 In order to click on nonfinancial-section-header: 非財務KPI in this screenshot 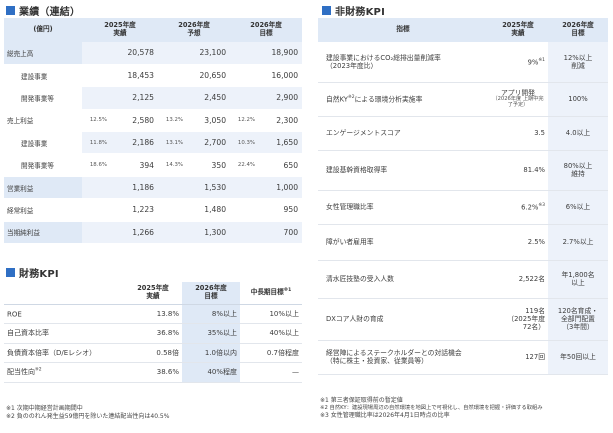, I will do `click(353, 10)`.